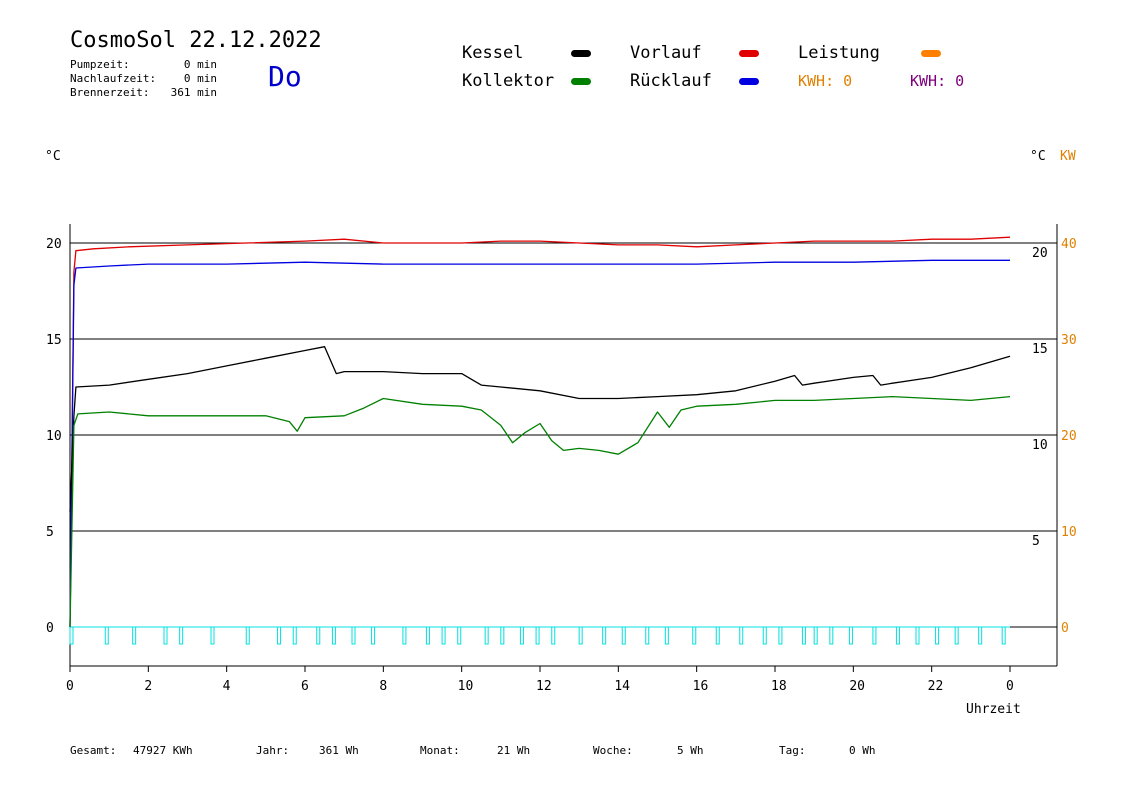  Describe the element at coordinates (690, 750) in the screenshot. I see `woche-value: 5 Wh` at that location.